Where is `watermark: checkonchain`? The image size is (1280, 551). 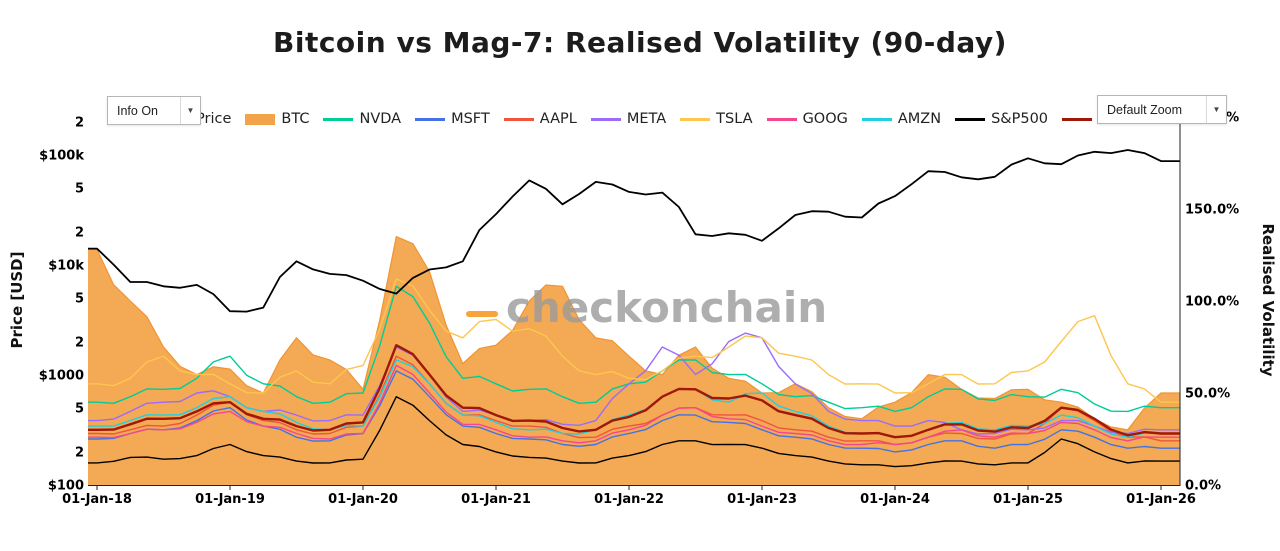 watermark: checkonchain is located at coordinates (646, 307).